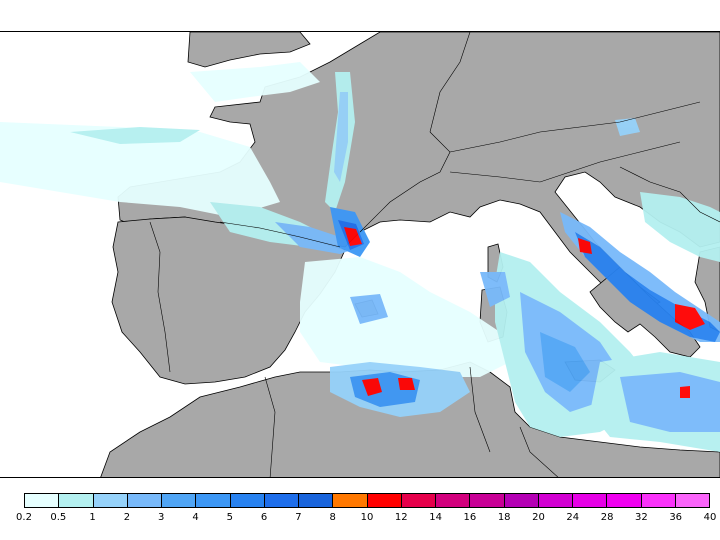  I want to click on legend-tick-label: 28, so click(607, 517).